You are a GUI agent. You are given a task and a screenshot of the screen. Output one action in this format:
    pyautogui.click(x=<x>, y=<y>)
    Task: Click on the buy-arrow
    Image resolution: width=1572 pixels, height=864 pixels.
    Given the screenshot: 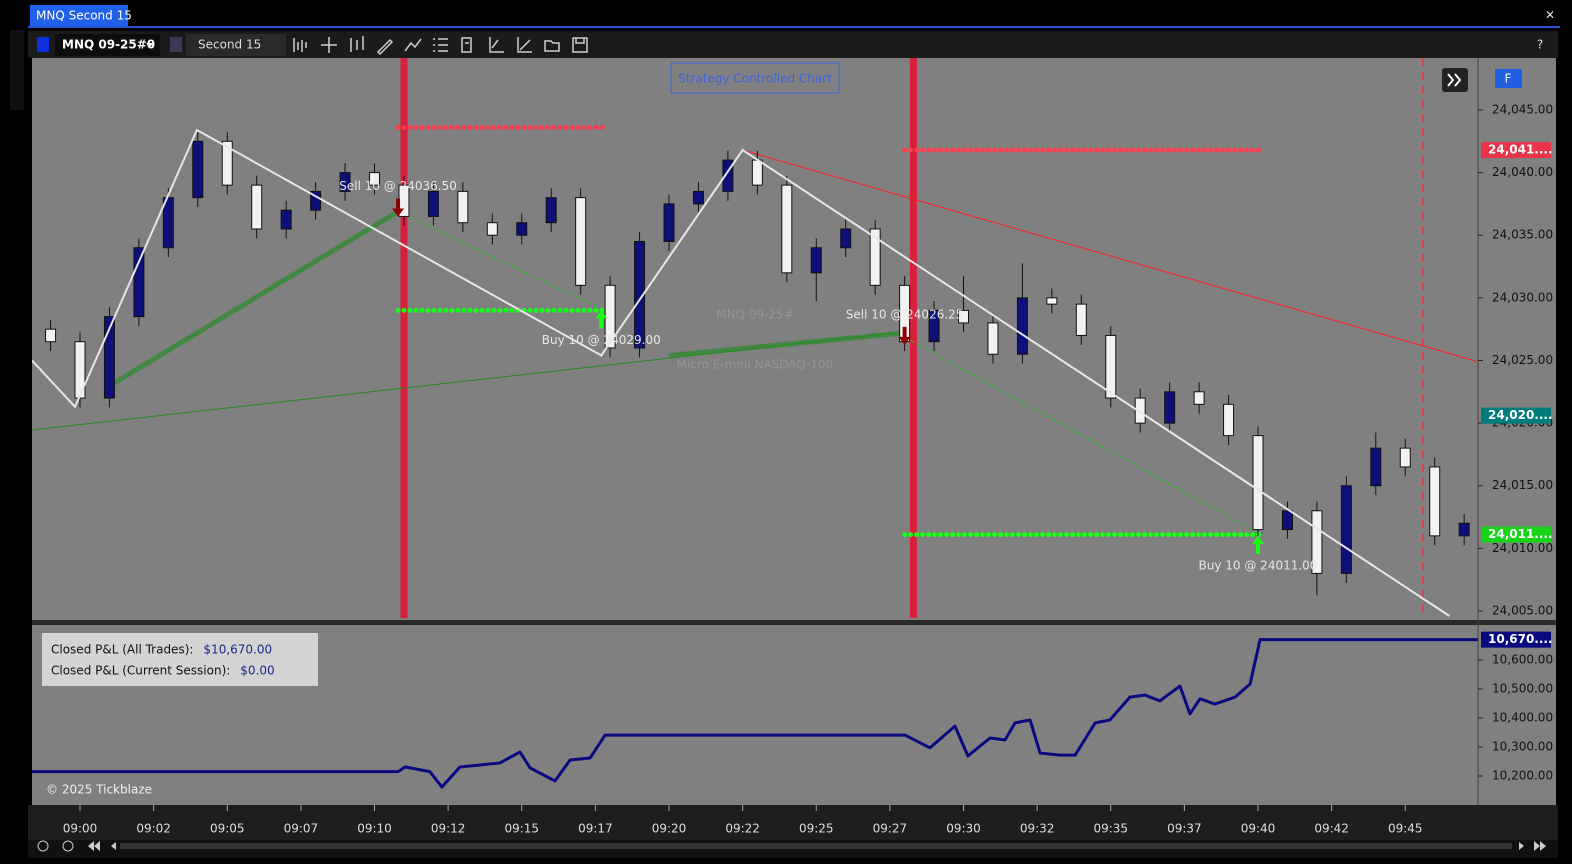 What is the action you would take?
    pyautogui.click(x=1258, y=544)
    